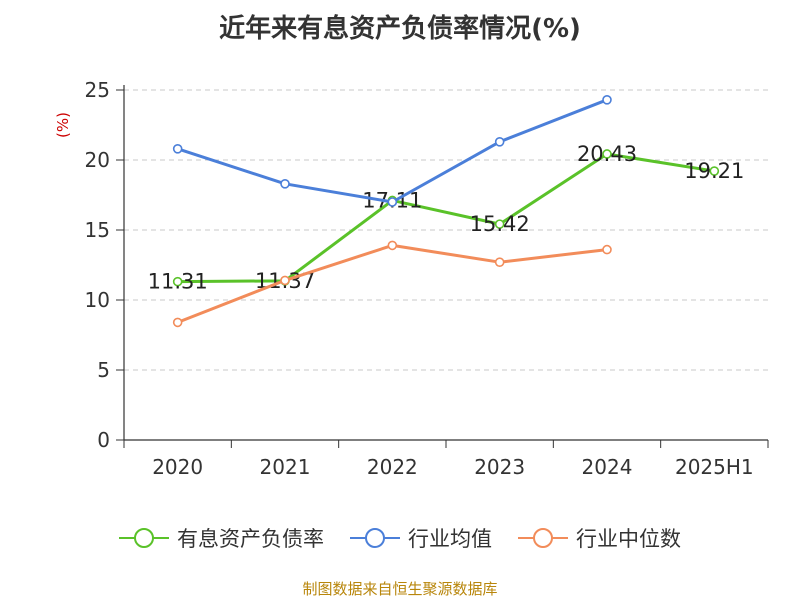 Image resolution: width=800 pixels, height=600 pixels. I want to click on source-note: 制图数据来自恒生聚源数据库, so click(400, 589).